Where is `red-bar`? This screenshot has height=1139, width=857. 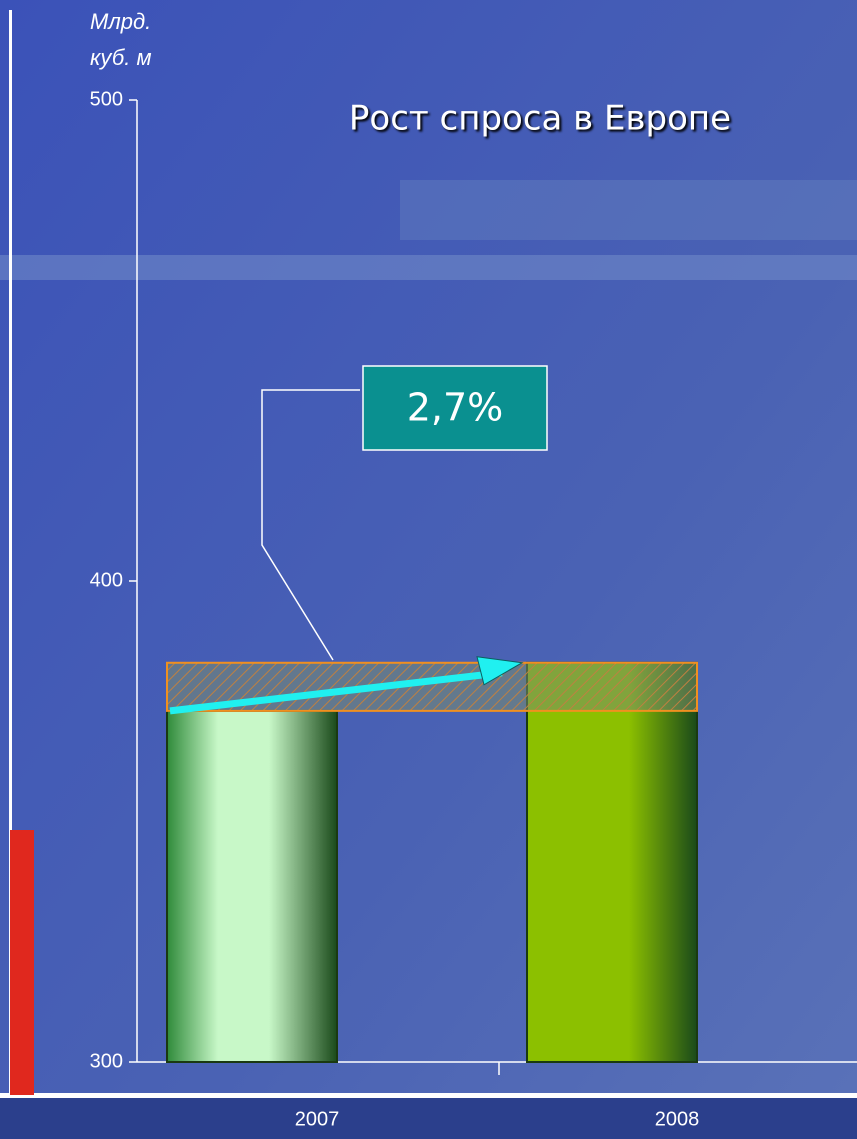
red-bar is located at coordinates (22, 962).